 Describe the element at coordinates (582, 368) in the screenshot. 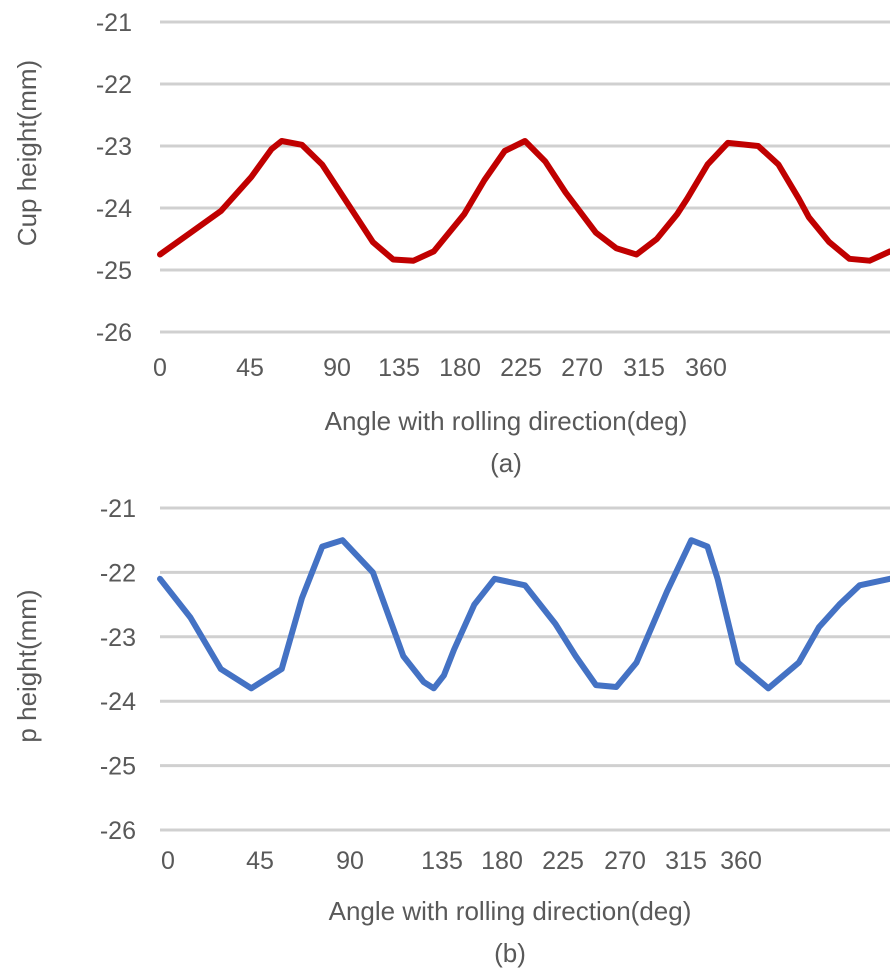

I see `chart-a-x-tick-label: 270` at that location.